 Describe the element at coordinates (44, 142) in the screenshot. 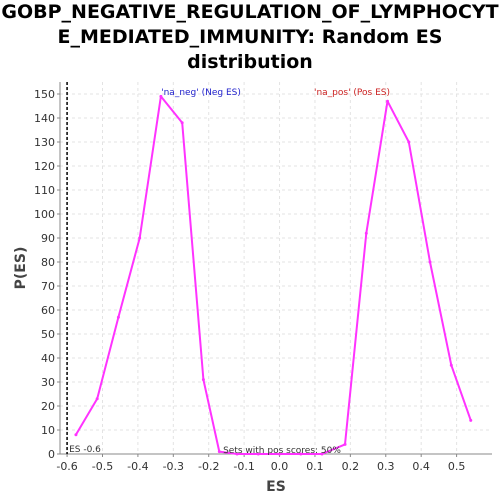

I see `y-tick-label: 130` at that location.